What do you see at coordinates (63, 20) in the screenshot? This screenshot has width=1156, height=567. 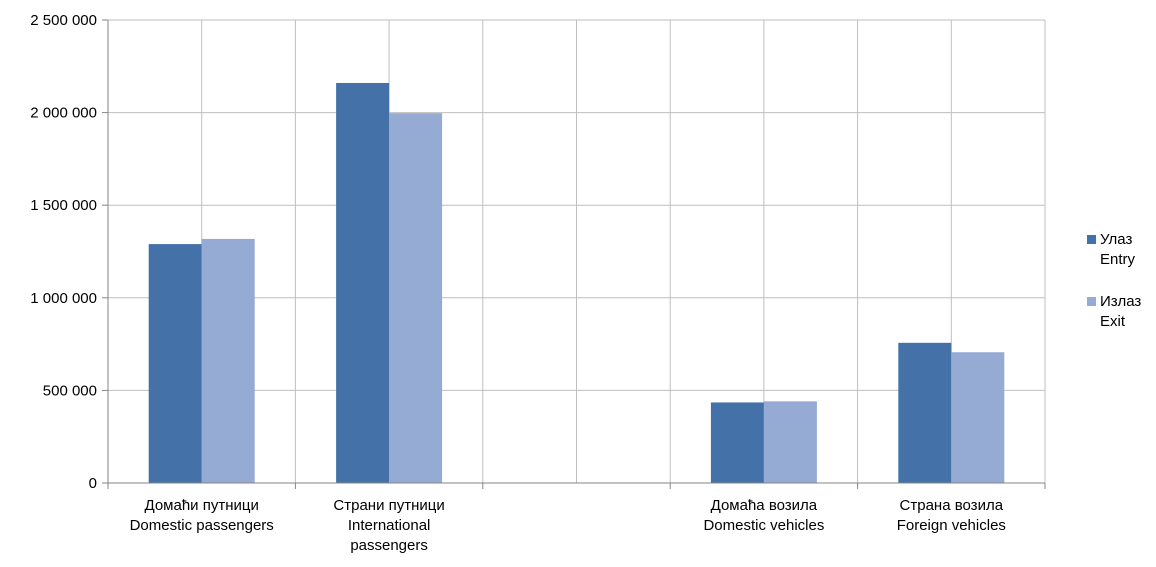 I see `y-tick-label: 2 500 000` at bounding box center [63, 20].